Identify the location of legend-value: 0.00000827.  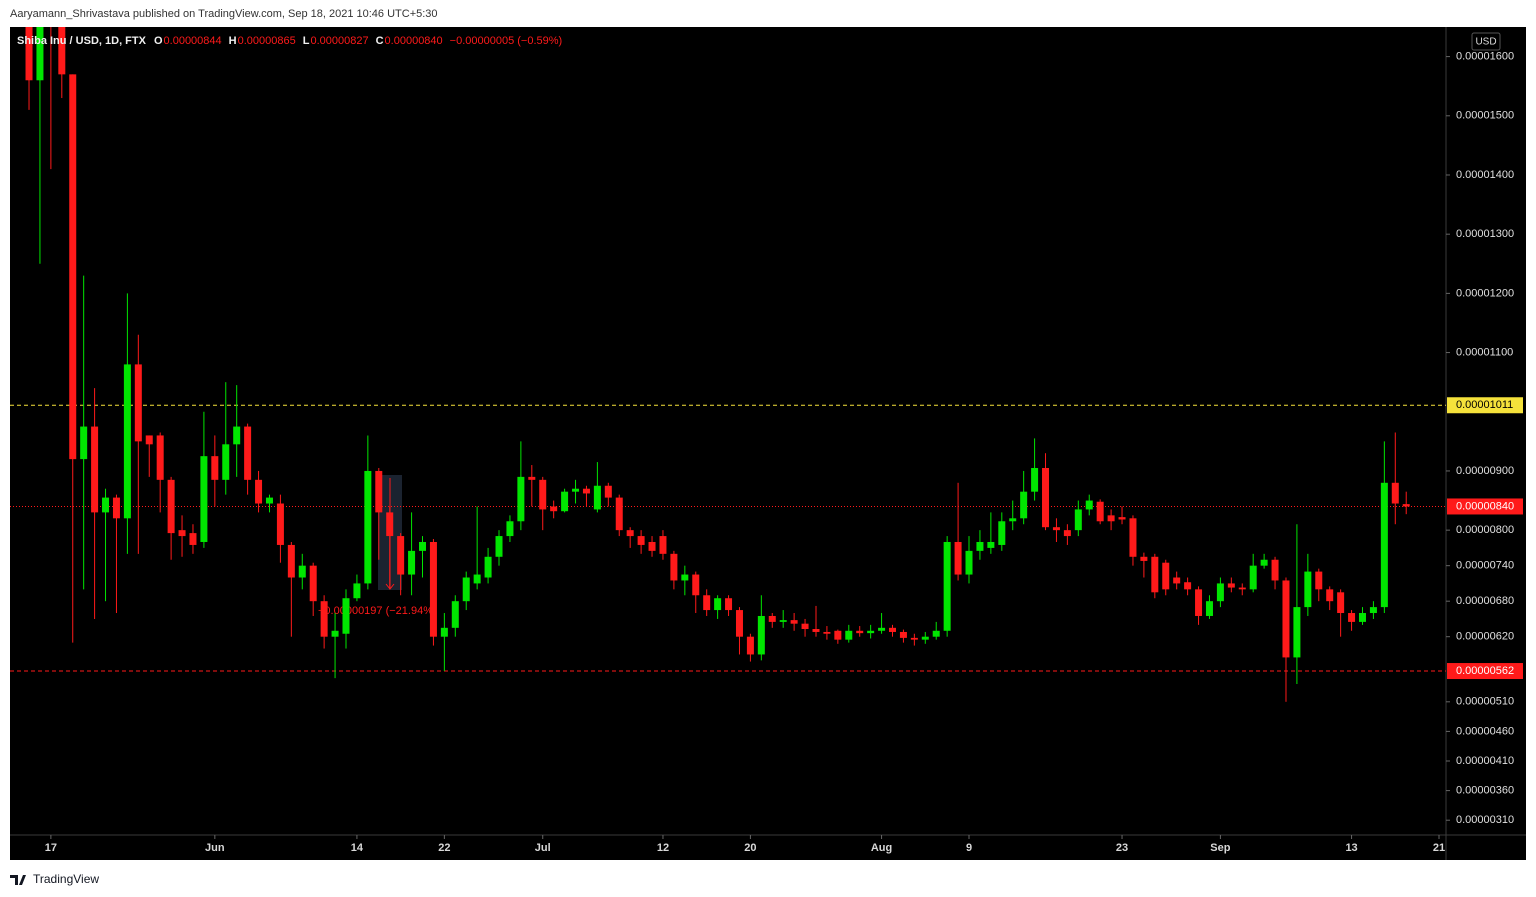
(339, 41).